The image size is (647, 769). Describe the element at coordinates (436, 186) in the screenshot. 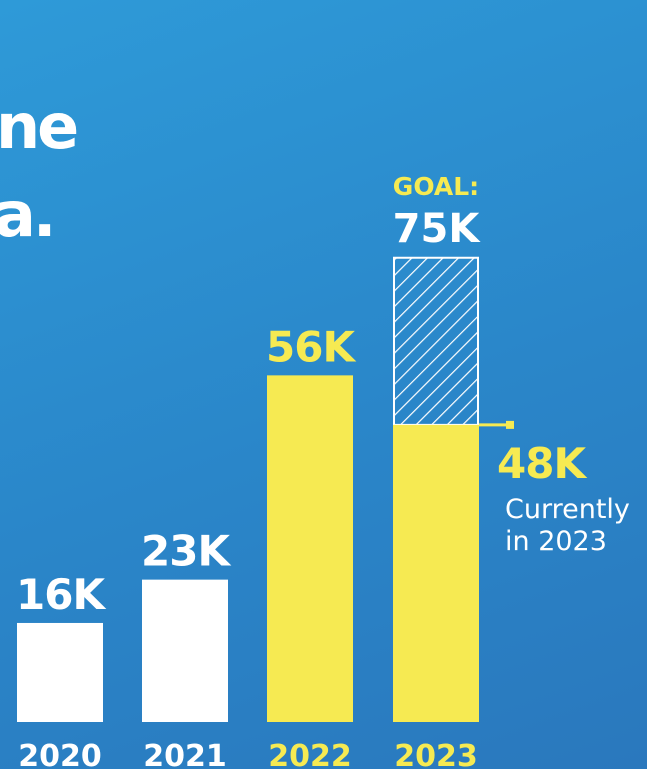

I see `goal-prefix-label: GOAL:` at that location.